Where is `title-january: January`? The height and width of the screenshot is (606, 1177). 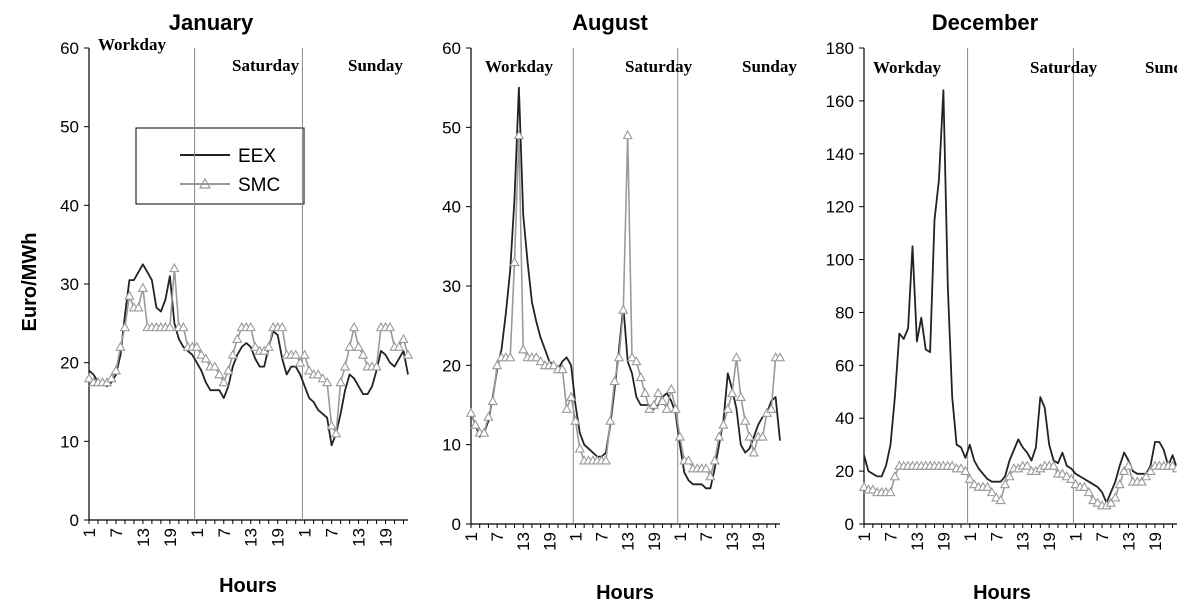
title-january: January is located at coordinates (211, 22).